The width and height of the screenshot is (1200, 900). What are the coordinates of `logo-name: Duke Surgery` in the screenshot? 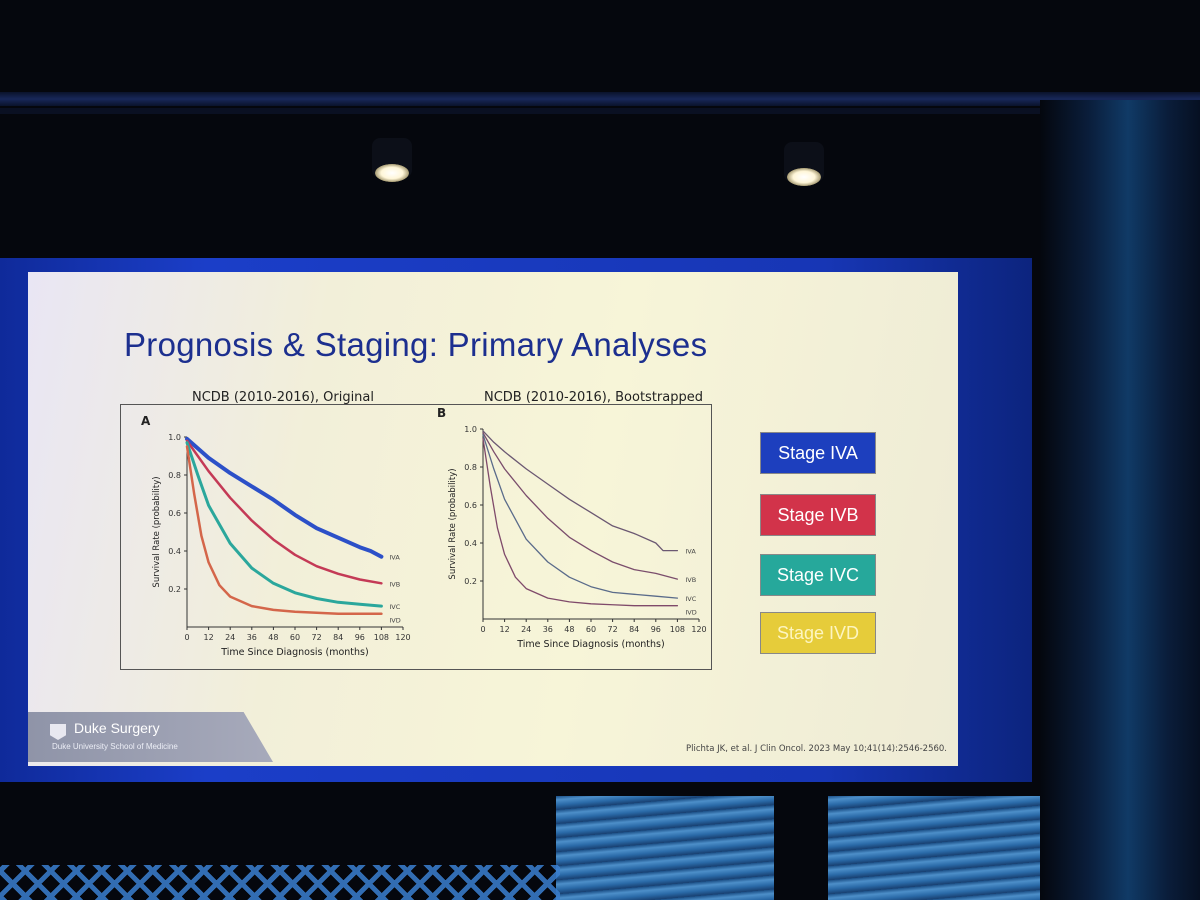 It's located at (117, 728).